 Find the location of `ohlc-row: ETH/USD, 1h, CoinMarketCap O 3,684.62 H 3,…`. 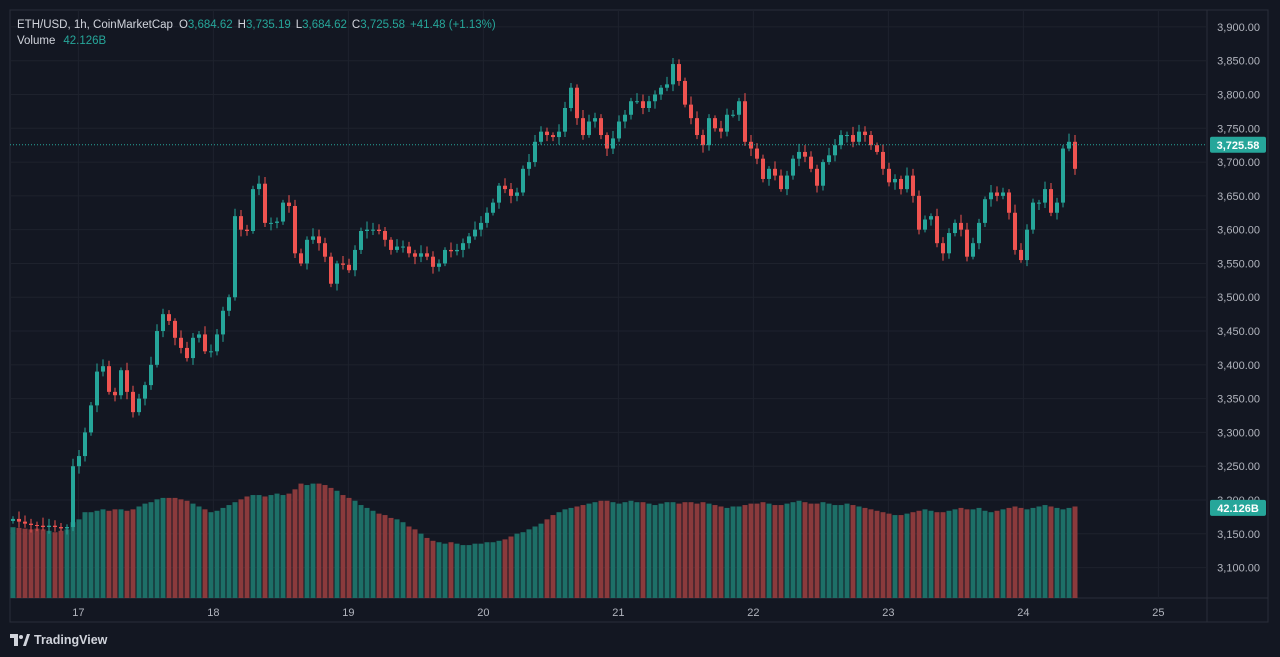

ohlc-row: ETH/USD, 1h, CoinMarketCap O 3,684.62 H 3,… is located at coordinates (259, 25).